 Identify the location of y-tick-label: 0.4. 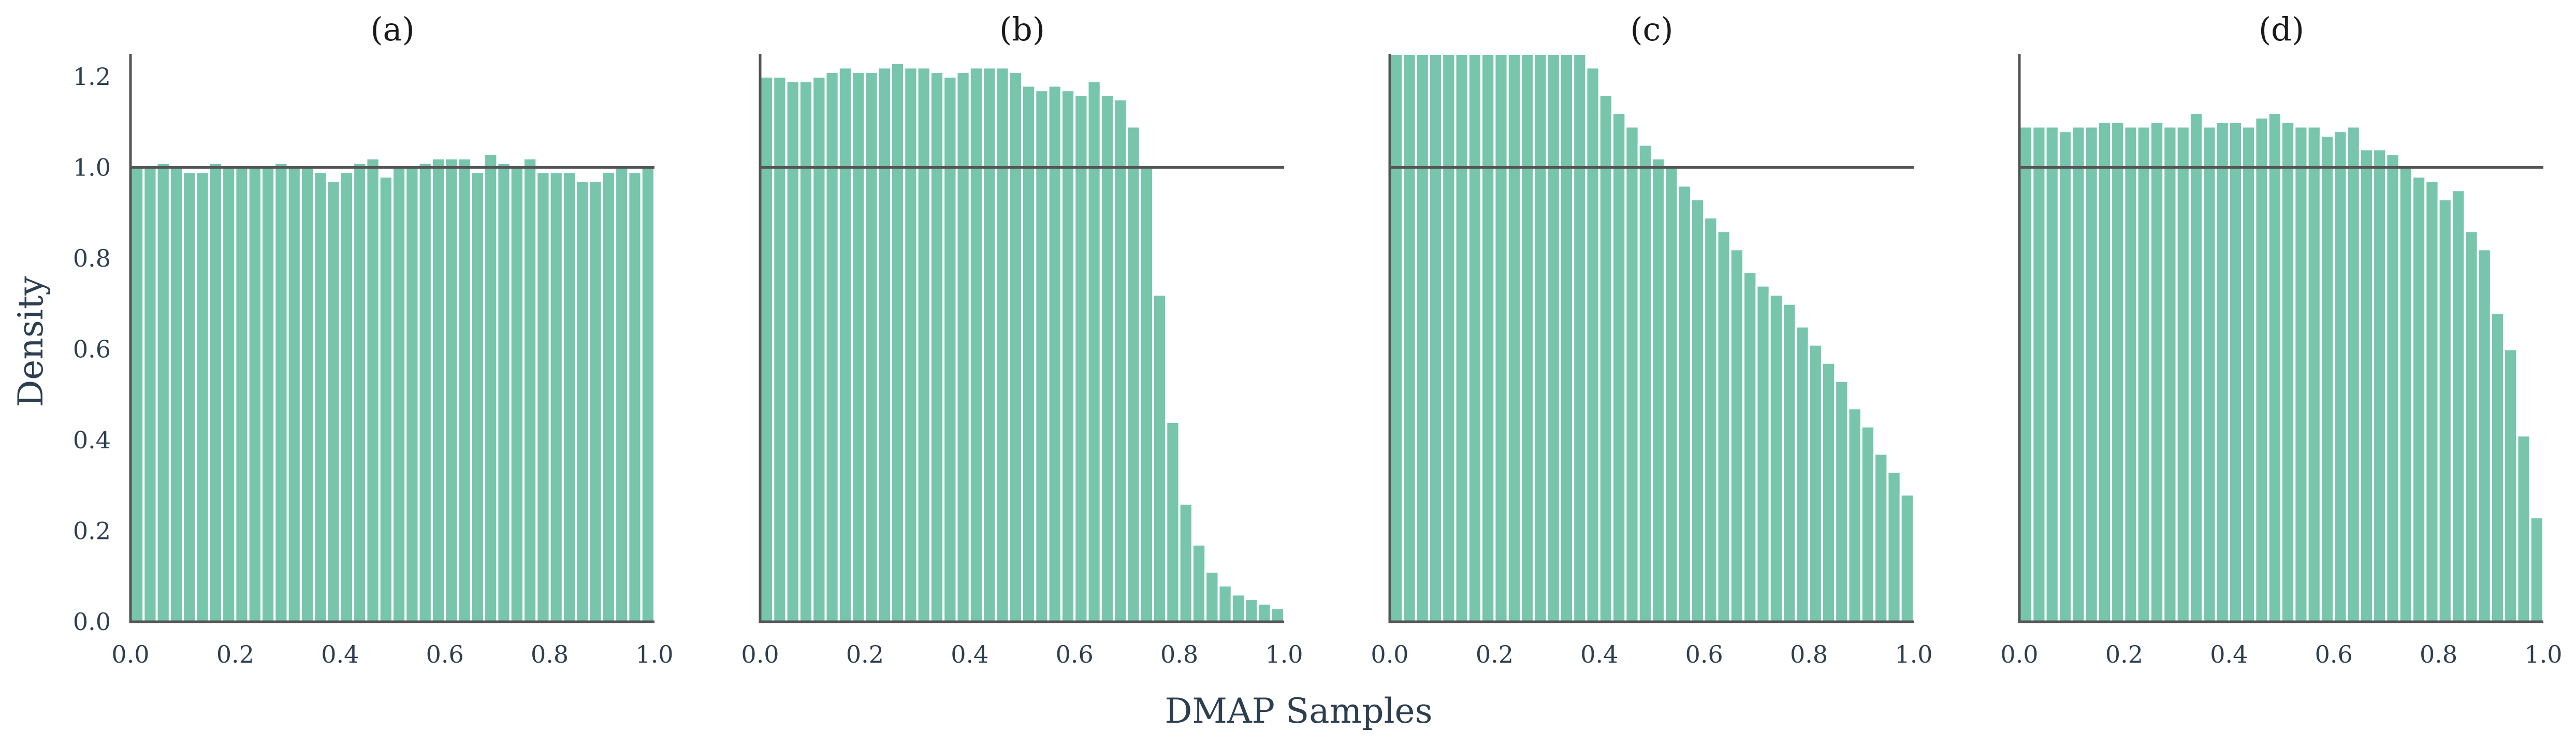
(92, 440).